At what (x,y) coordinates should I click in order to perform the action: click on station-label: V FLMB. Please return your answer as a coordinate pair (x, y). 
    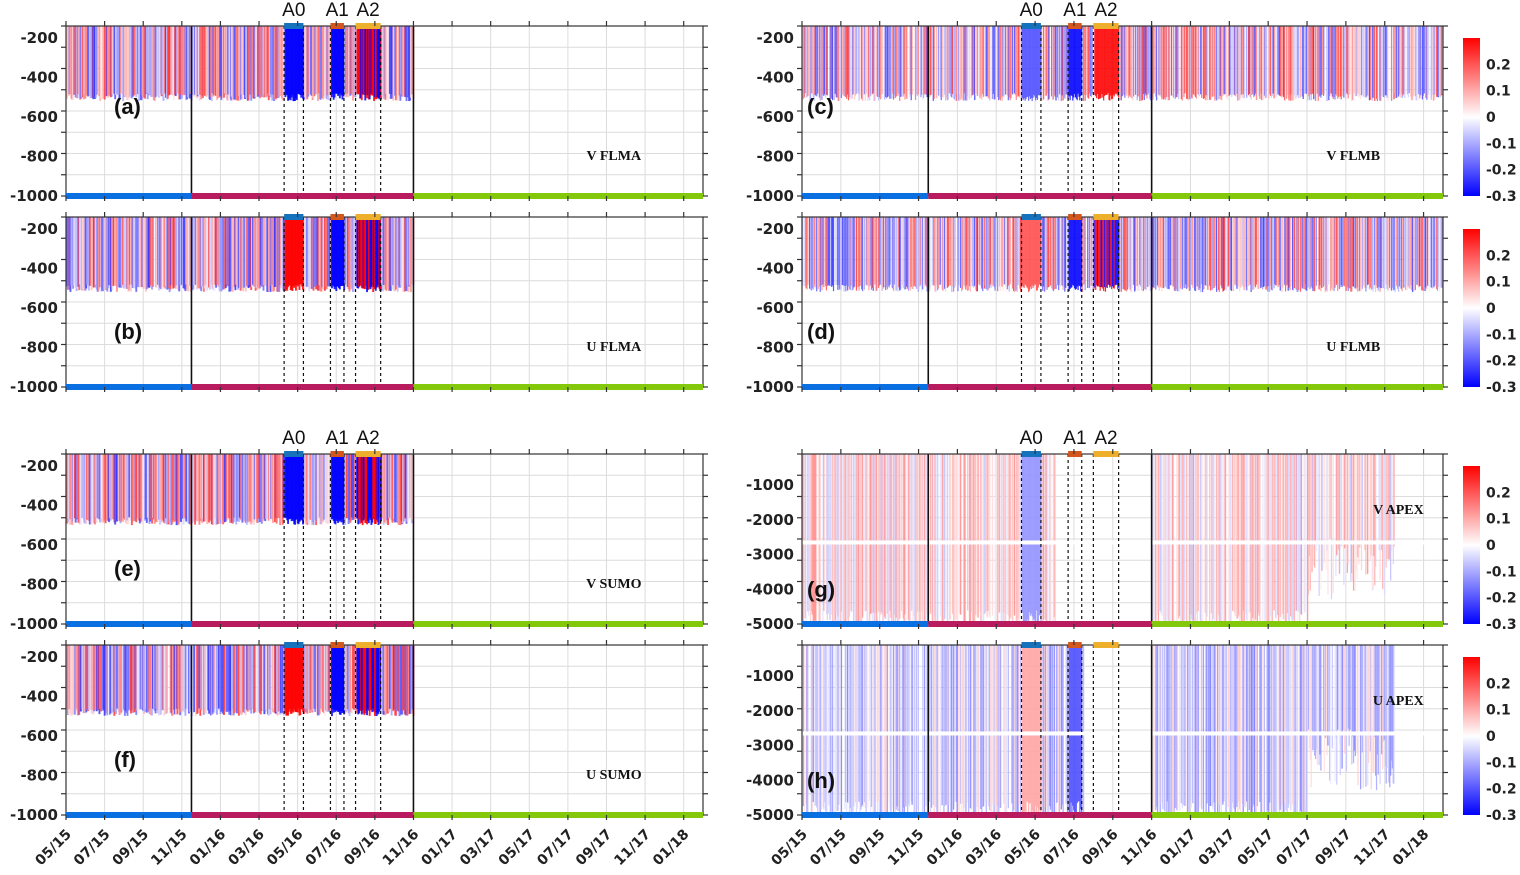
    Looking at the image, I should click on (1353, 156).